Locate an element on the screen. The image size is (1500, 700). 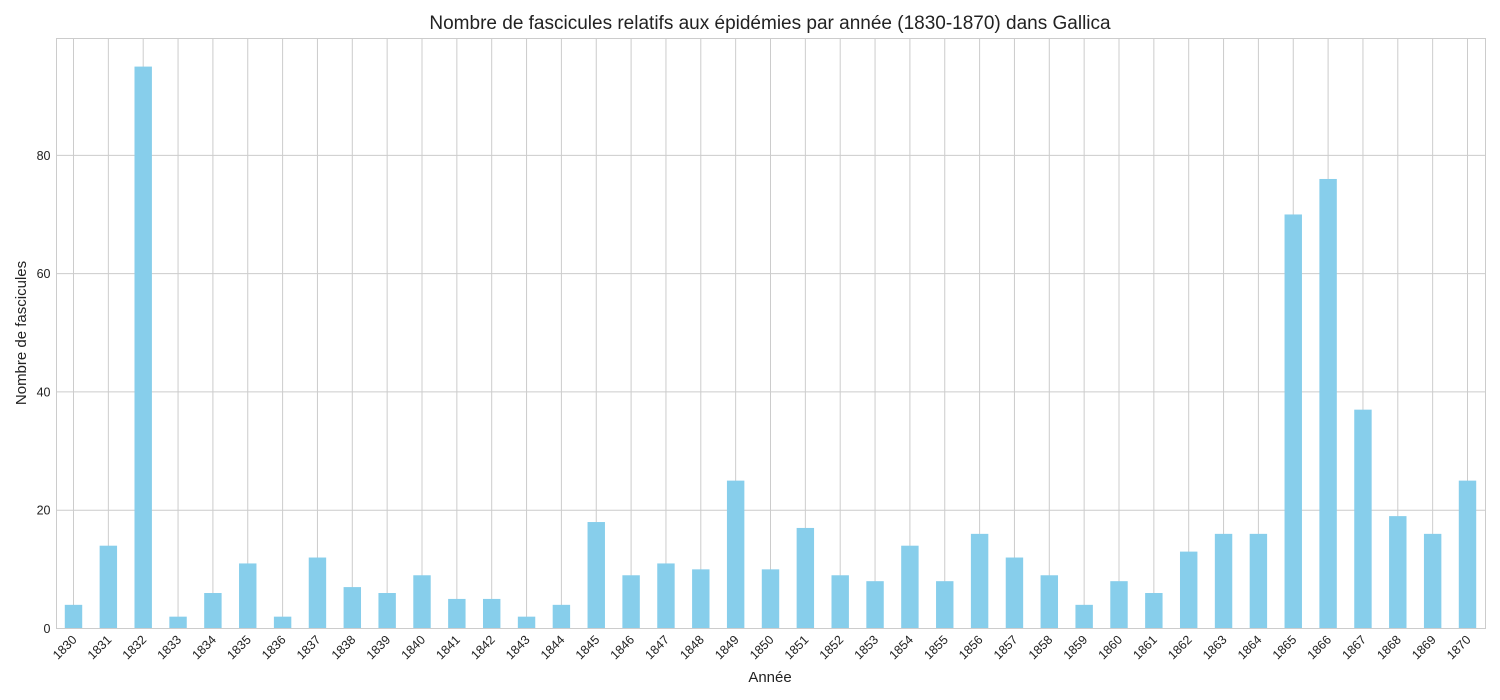
x-tick-label: 1857 is located at coordinates (1006, 648).